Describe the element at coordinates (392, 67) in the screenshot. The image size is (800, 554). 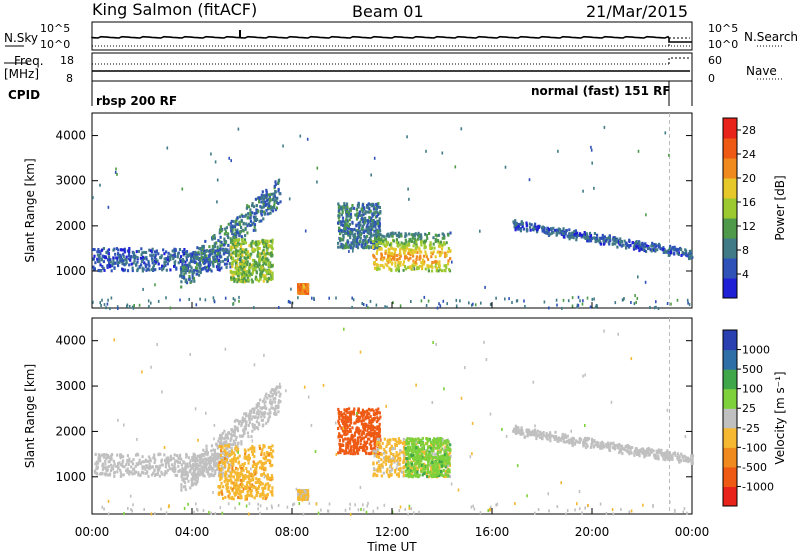
I see `freq-strip-frame` at that location.